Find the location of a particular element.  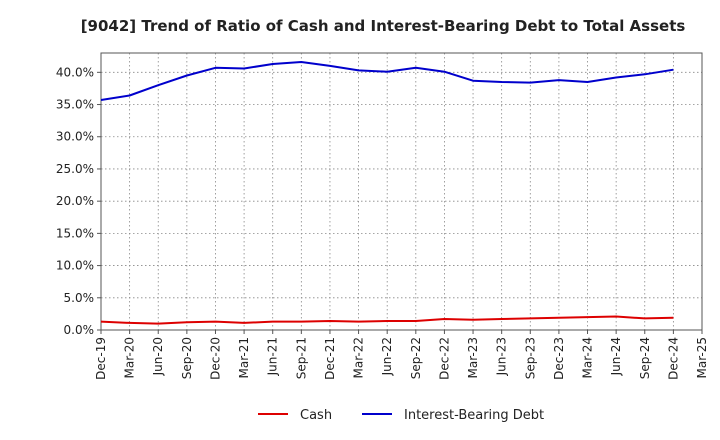

x-tick-label: Mar-25 is located at coordinates (702, 357).